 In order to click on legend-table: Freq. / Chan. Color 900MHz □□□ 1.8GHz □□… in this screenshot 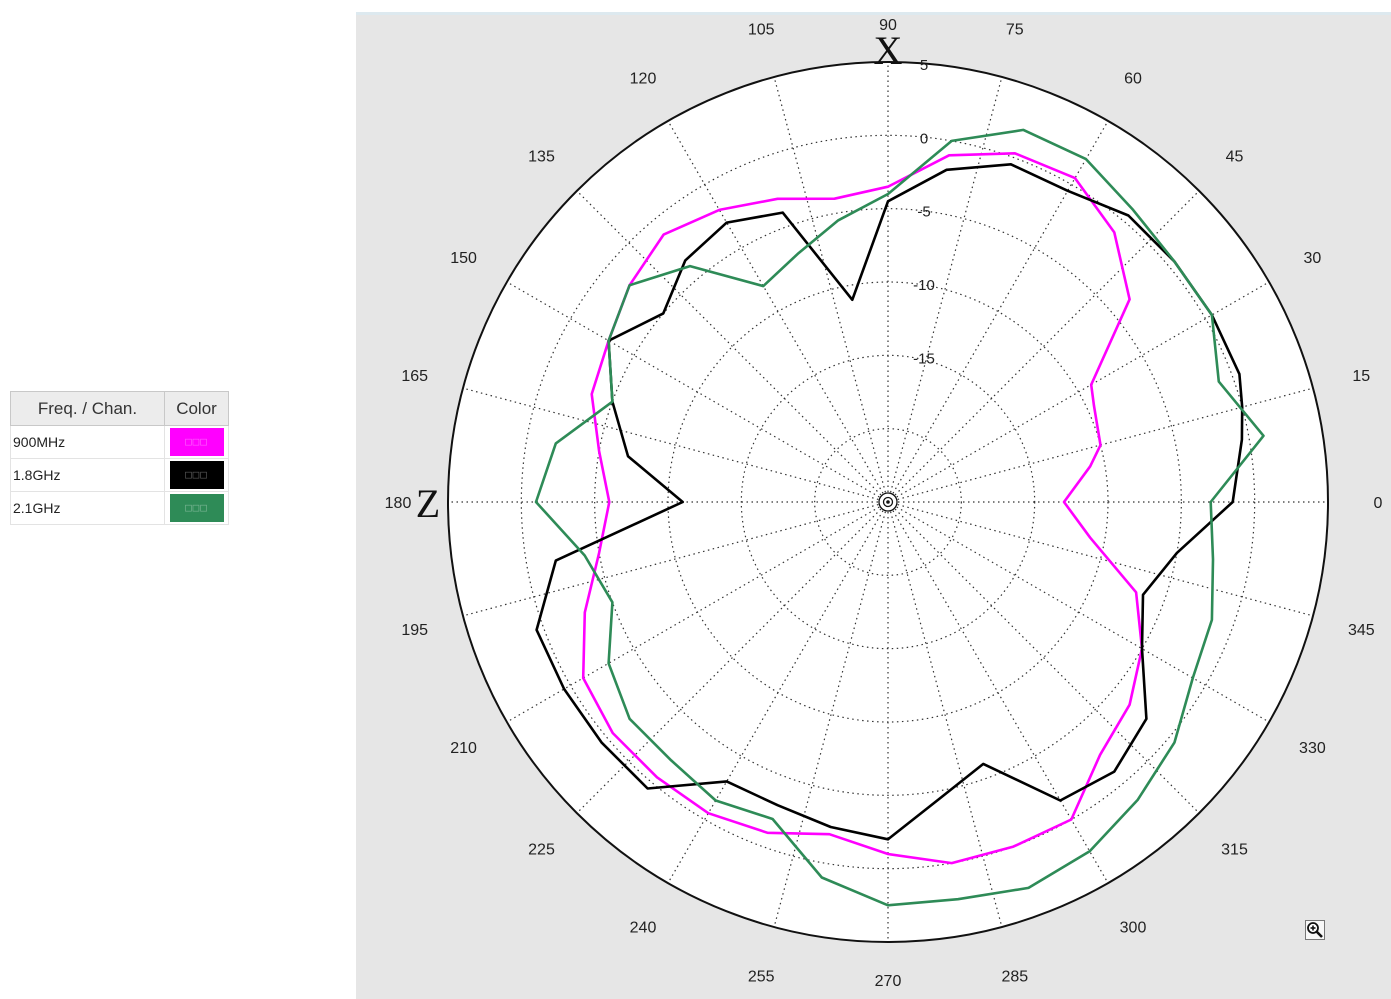, I will do `click(119, 458)`.